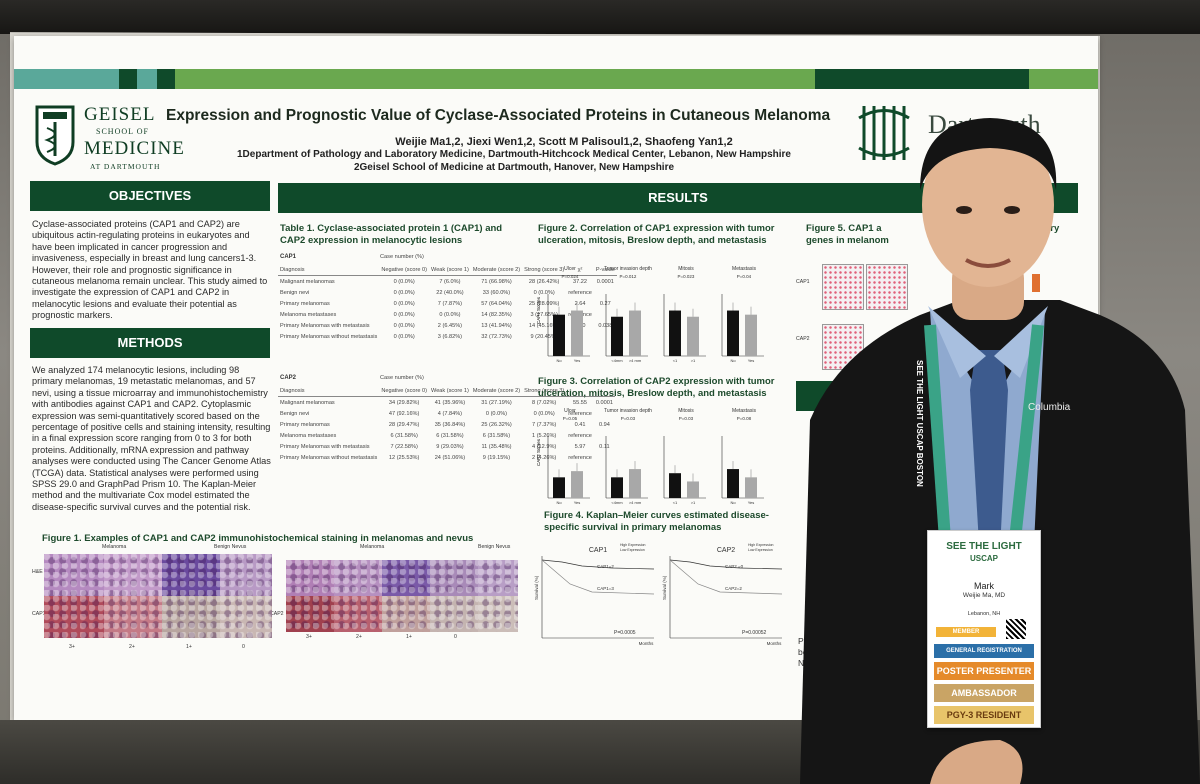  Describe the element at coordinates (114, 547) in the screenshot. I see `figure1-melanoma-label: Melanoma` at that location.